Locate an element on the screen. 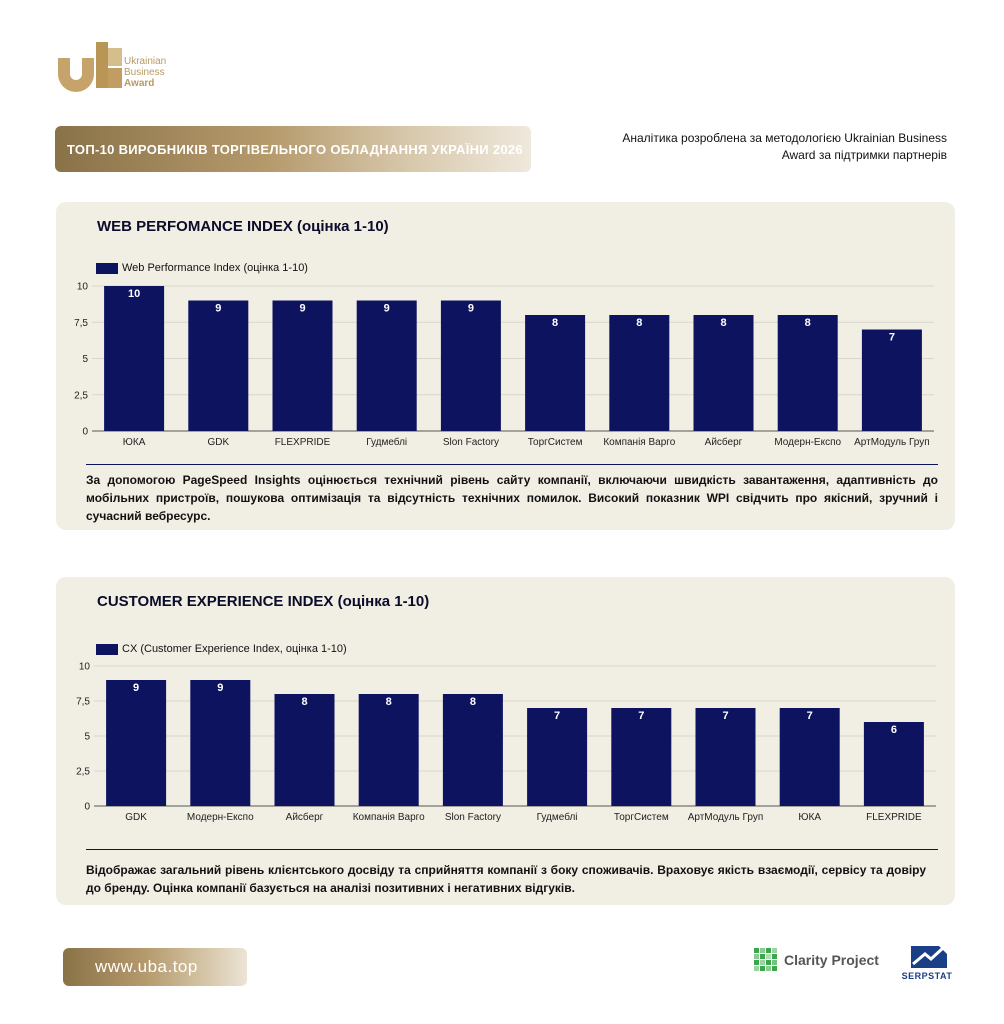  logo-line-3: Award is located at coordinates (139, 83).